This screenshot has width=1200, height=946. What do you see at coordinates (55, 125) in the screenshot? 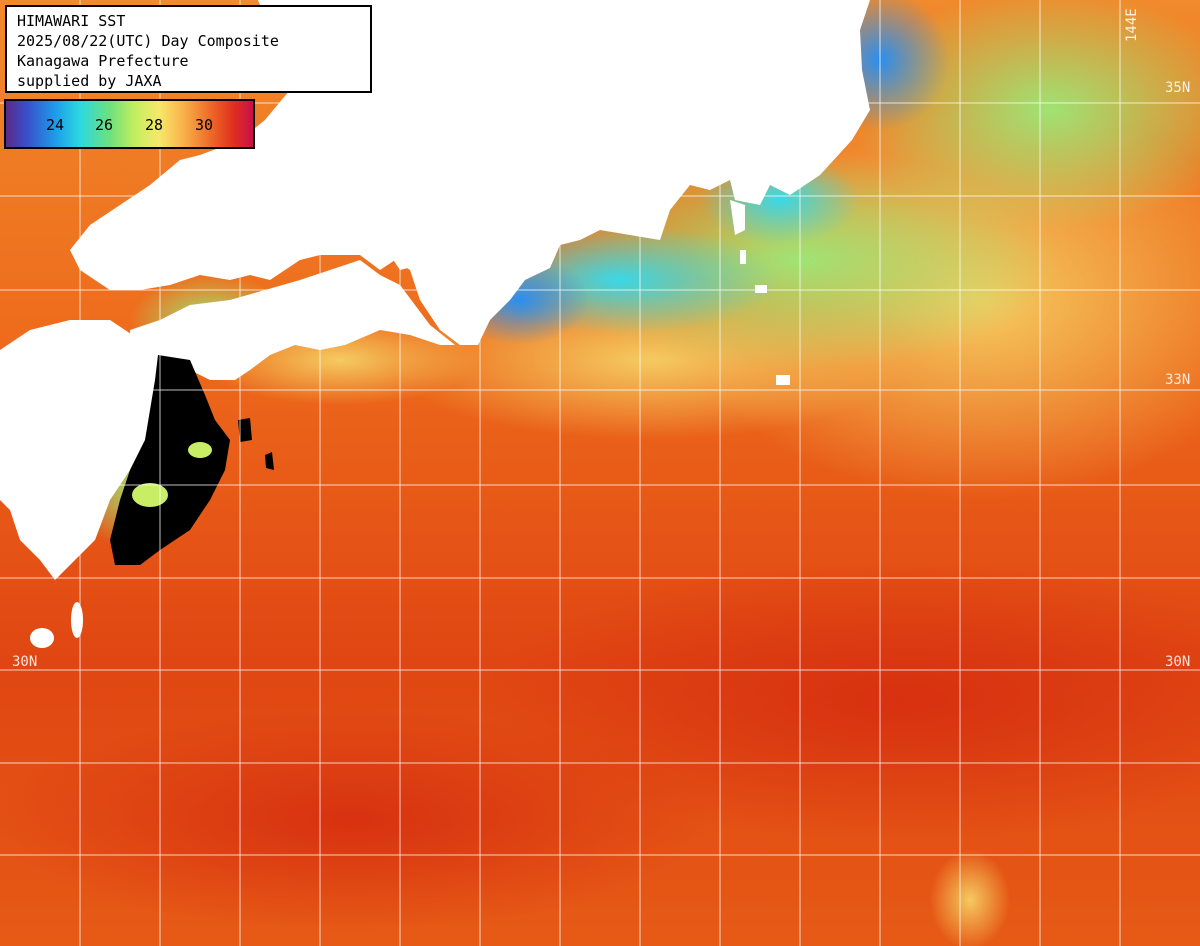
I see `legend-label-24: 24` at bounding box center [55, 125].